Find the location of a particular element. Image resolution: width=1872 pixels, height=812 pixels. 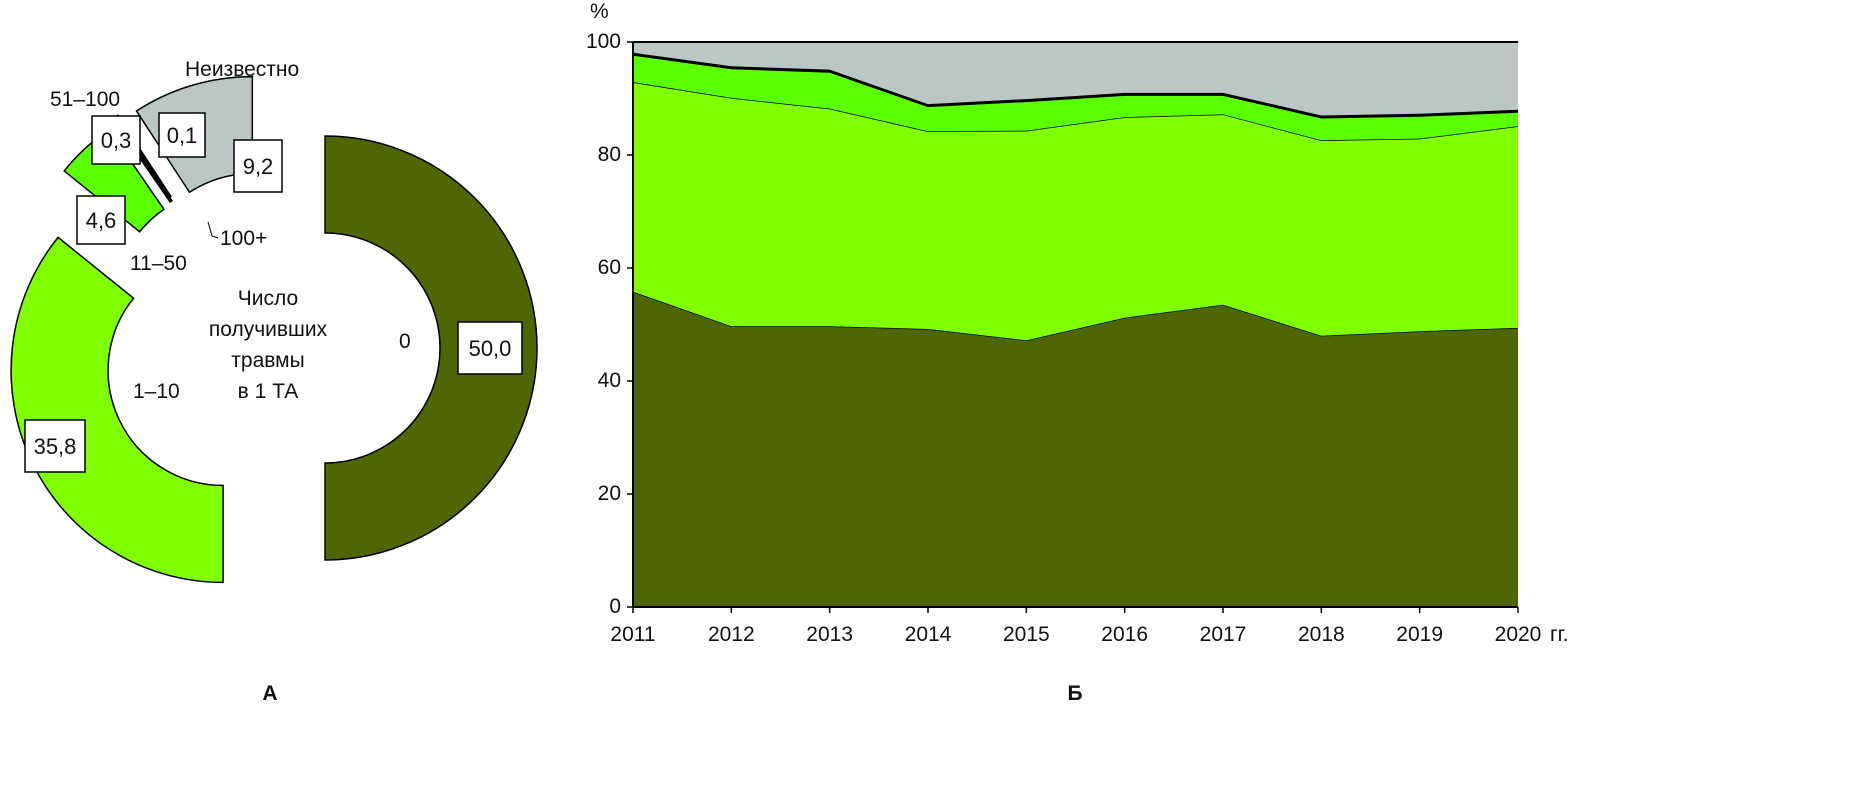

y-tick-label: 100 is located at coordinates (603, 41).